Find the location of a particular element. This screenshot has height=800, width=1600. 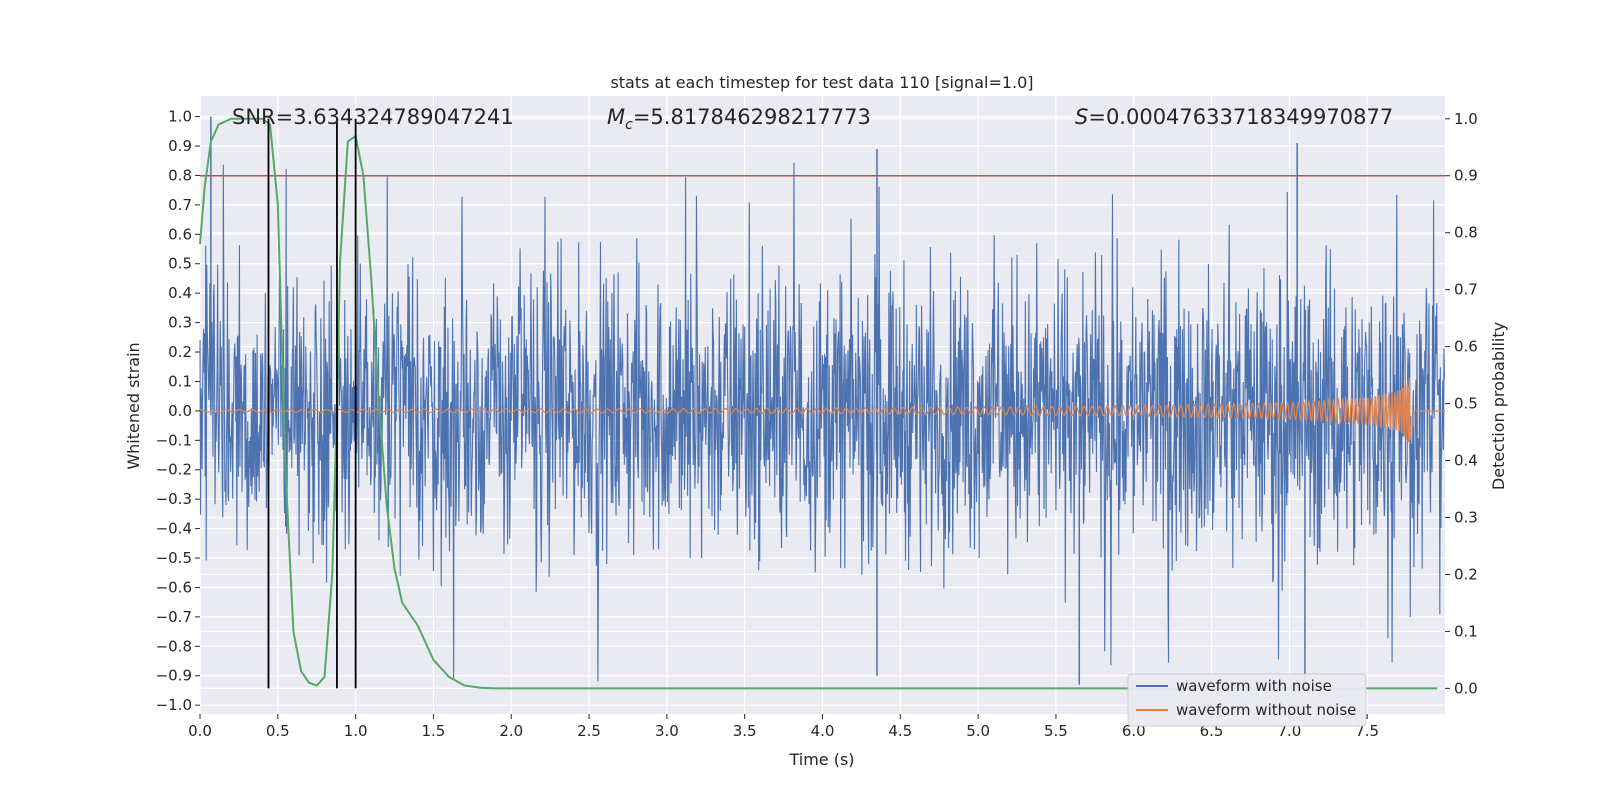

y-tick-label: 0.6 is located at coordinates (180, 234).